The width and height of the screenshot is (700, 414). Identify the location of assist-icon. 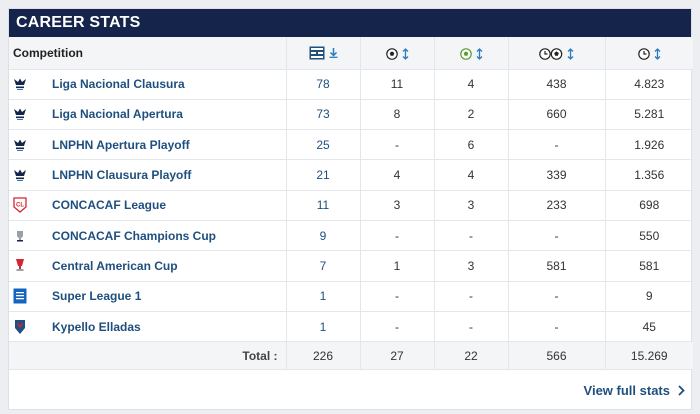
(465, 53).